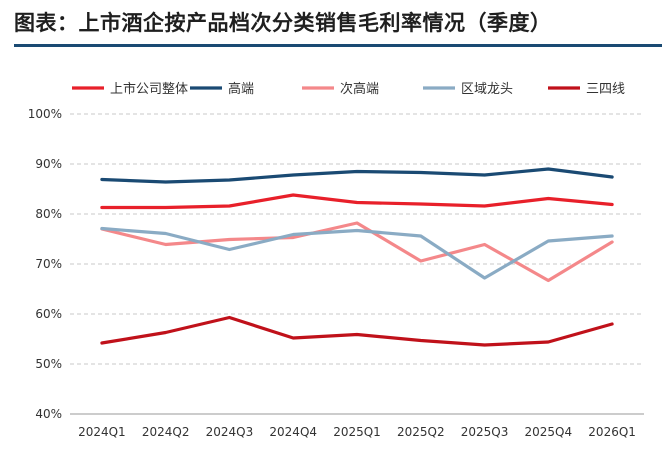 Image resolution: width=672 pixels, height=454 pixels. What do you see at coordinates (48, 264) in the screenshot?
I see `y-tick-label-70: 70%` at bounding box center [48, 264].